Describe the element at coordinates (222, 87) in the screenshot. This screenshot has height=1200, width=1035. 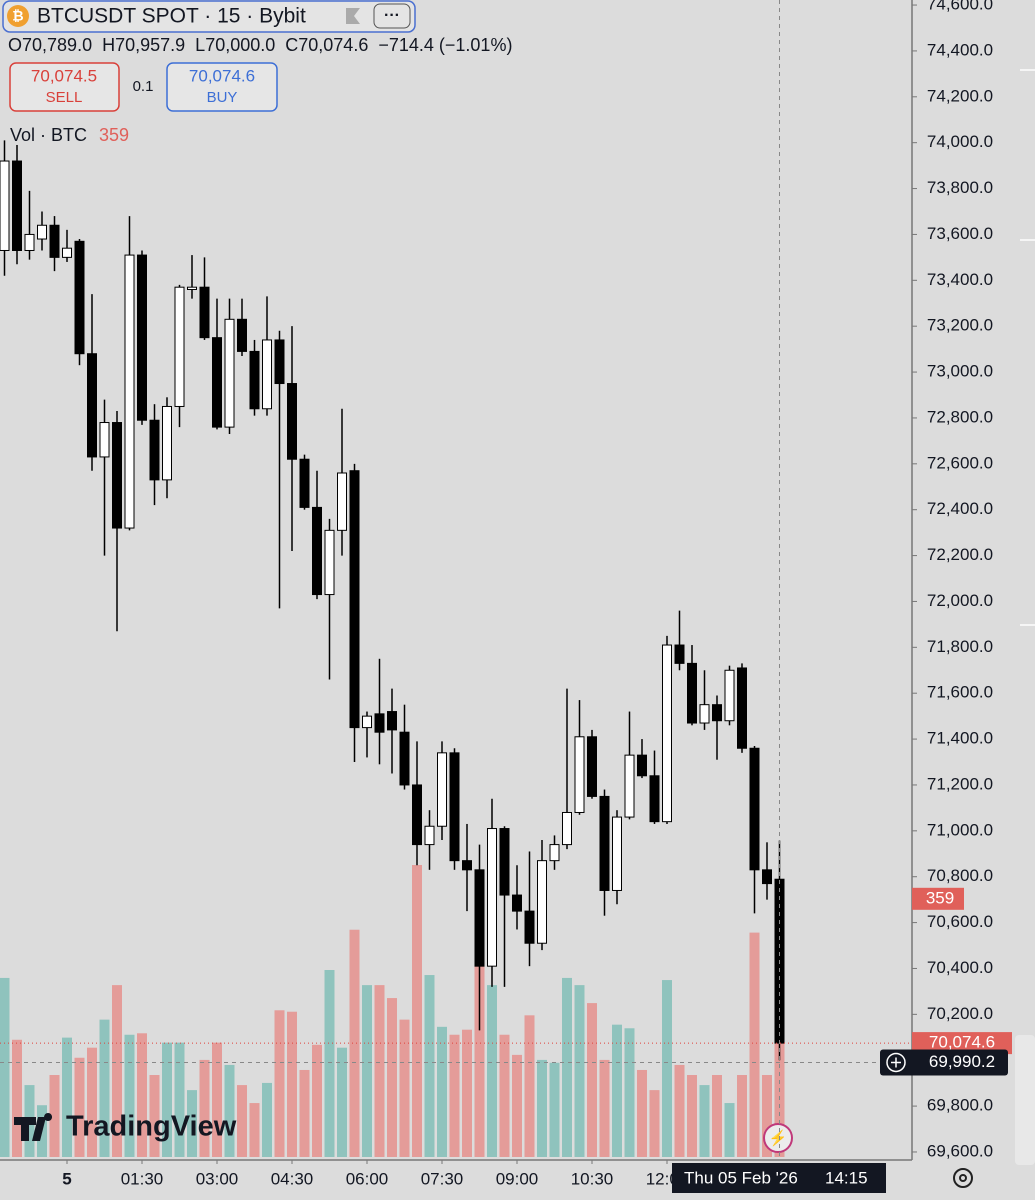
I see `buy-button` at that location.